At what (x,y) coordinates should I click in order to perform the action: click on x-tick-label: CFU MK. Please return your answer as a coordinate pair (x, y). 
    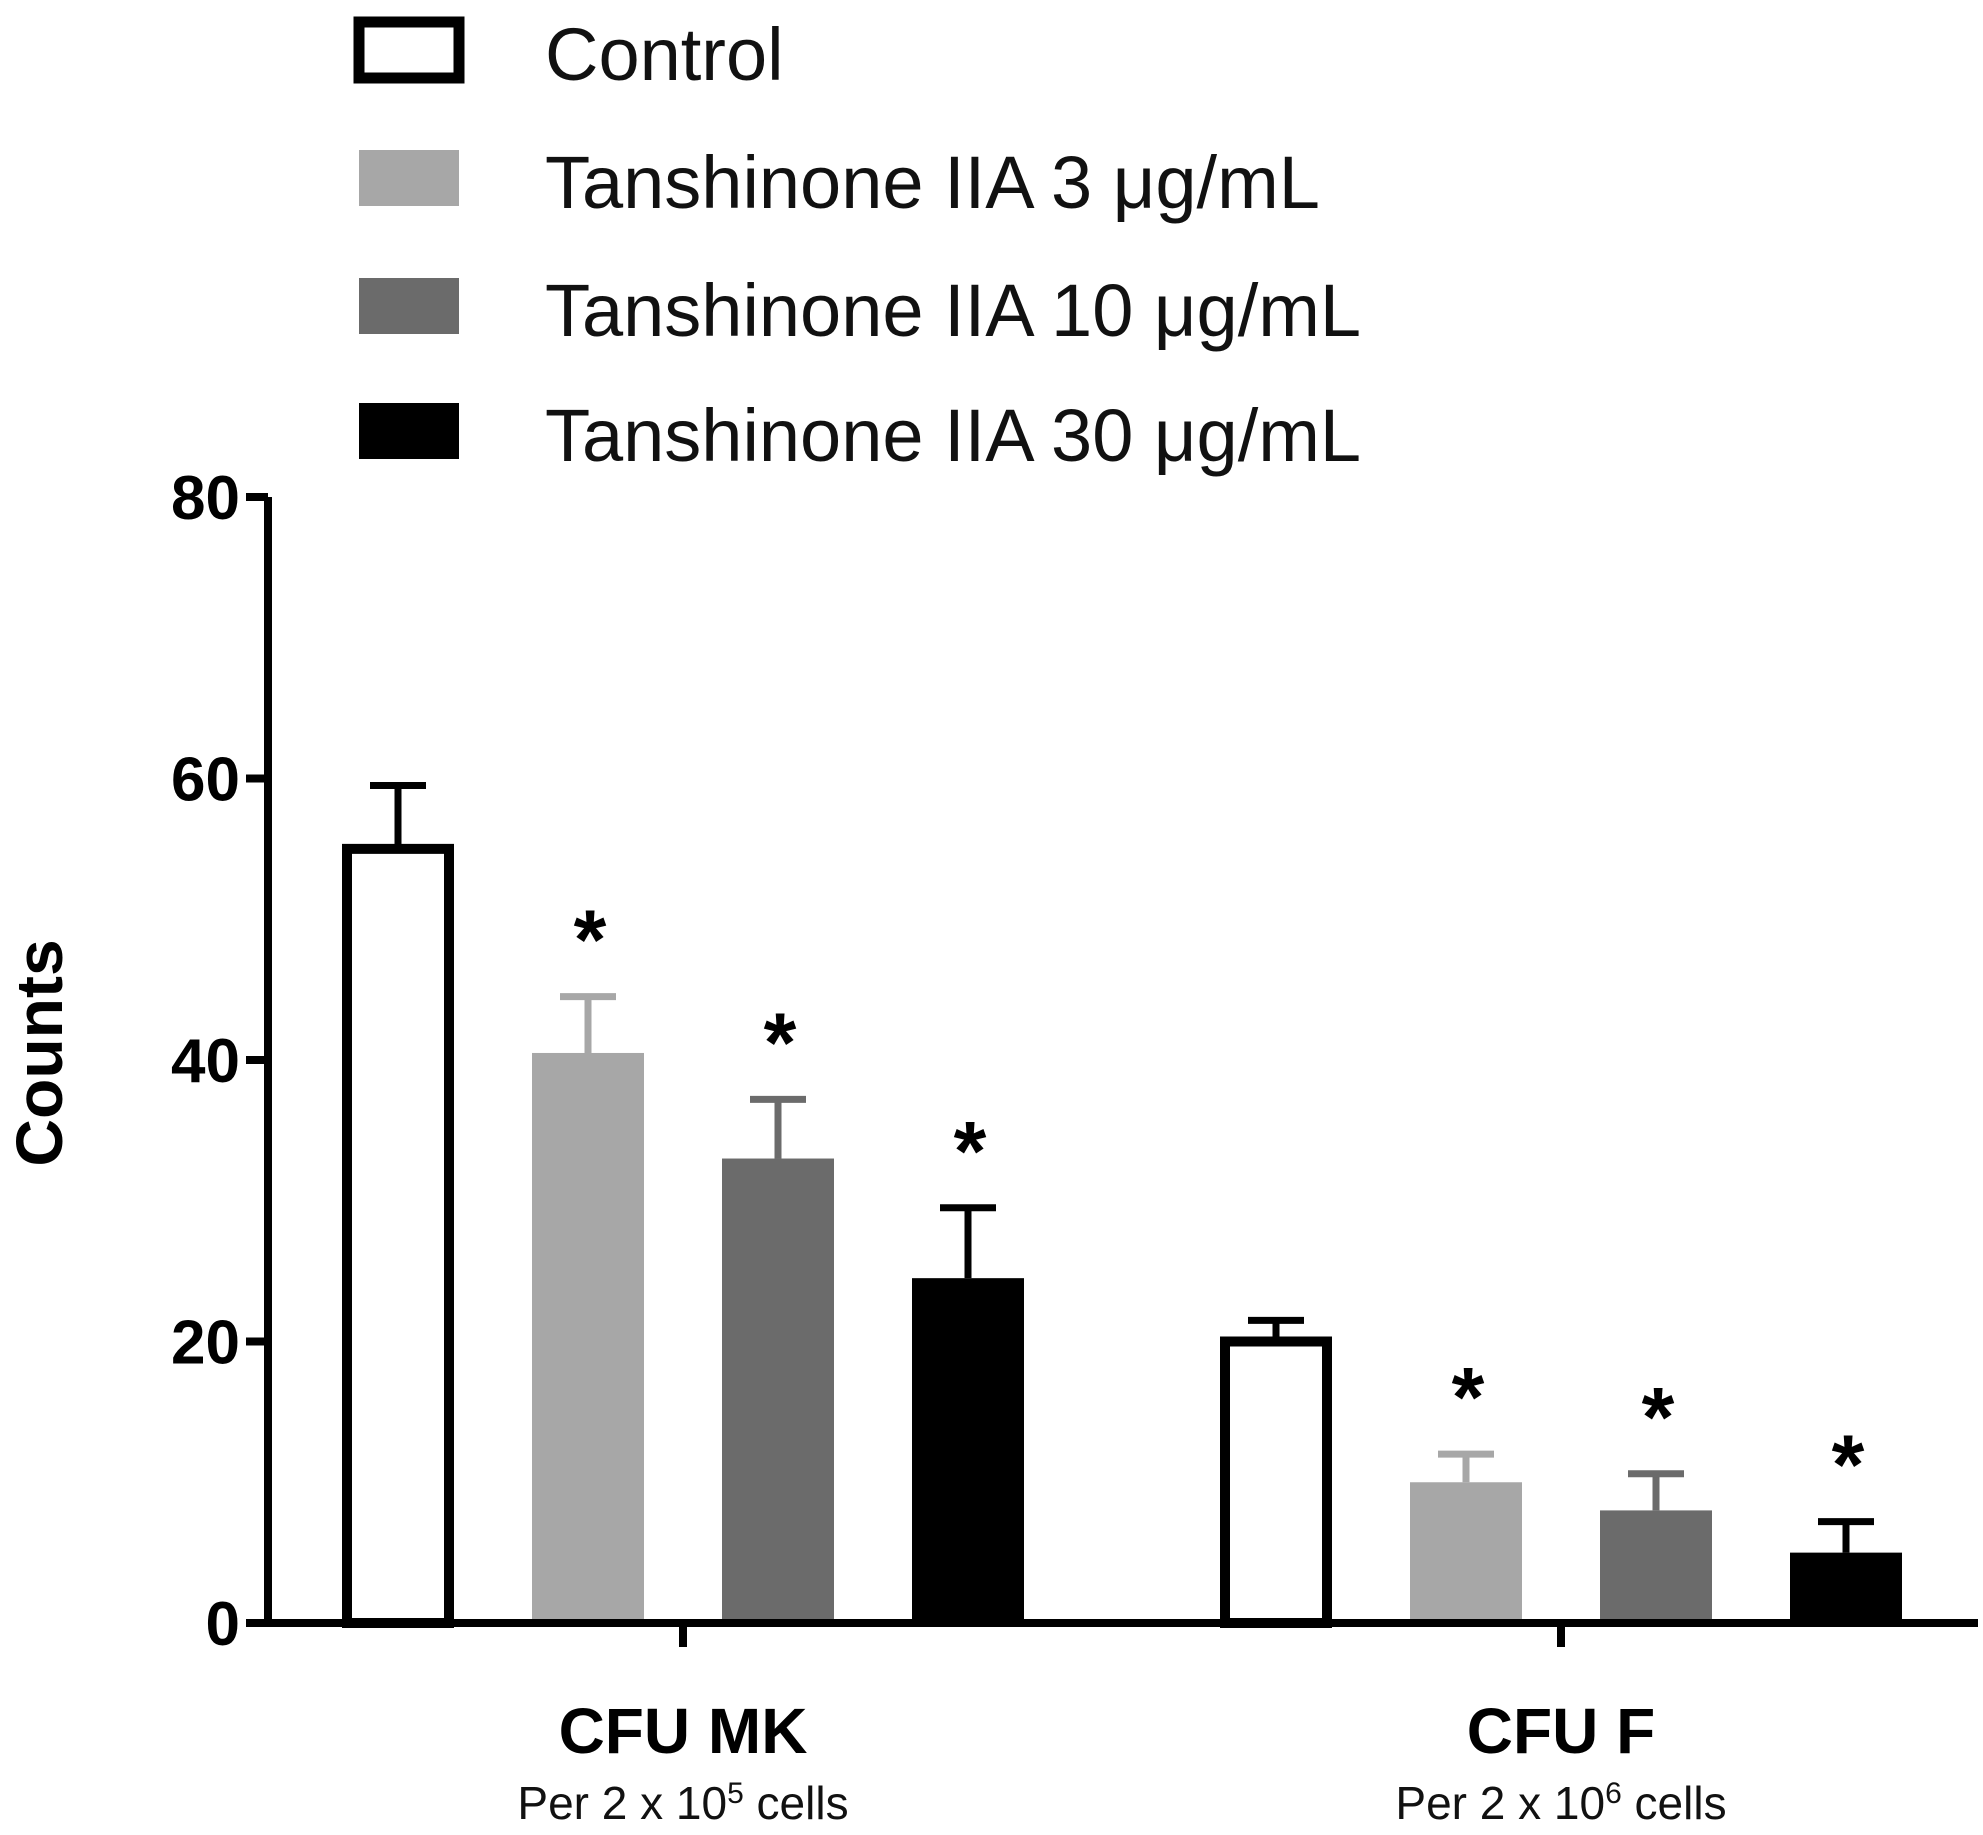
    Looking at the image, I should click on (683, 1731).